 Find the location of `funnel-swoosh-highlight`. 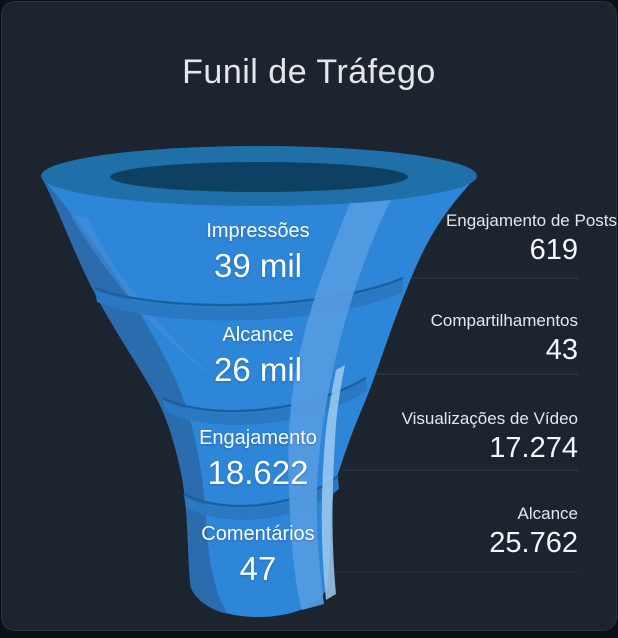

funnel-swoosh-highlight is located at coordinates (142, 296).